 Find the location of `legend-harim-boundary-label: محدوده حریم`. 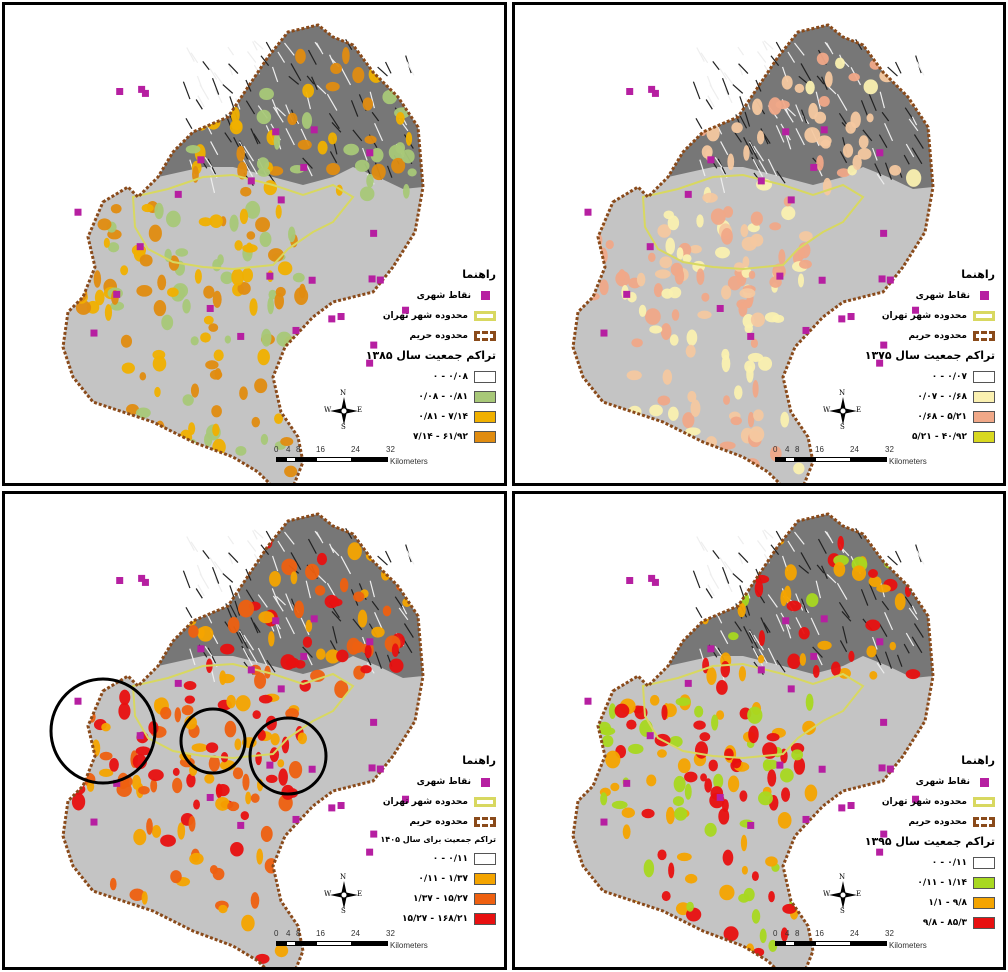

legend-harim-boundary-label: محدوده حریم is located at coordinates (438, 822).